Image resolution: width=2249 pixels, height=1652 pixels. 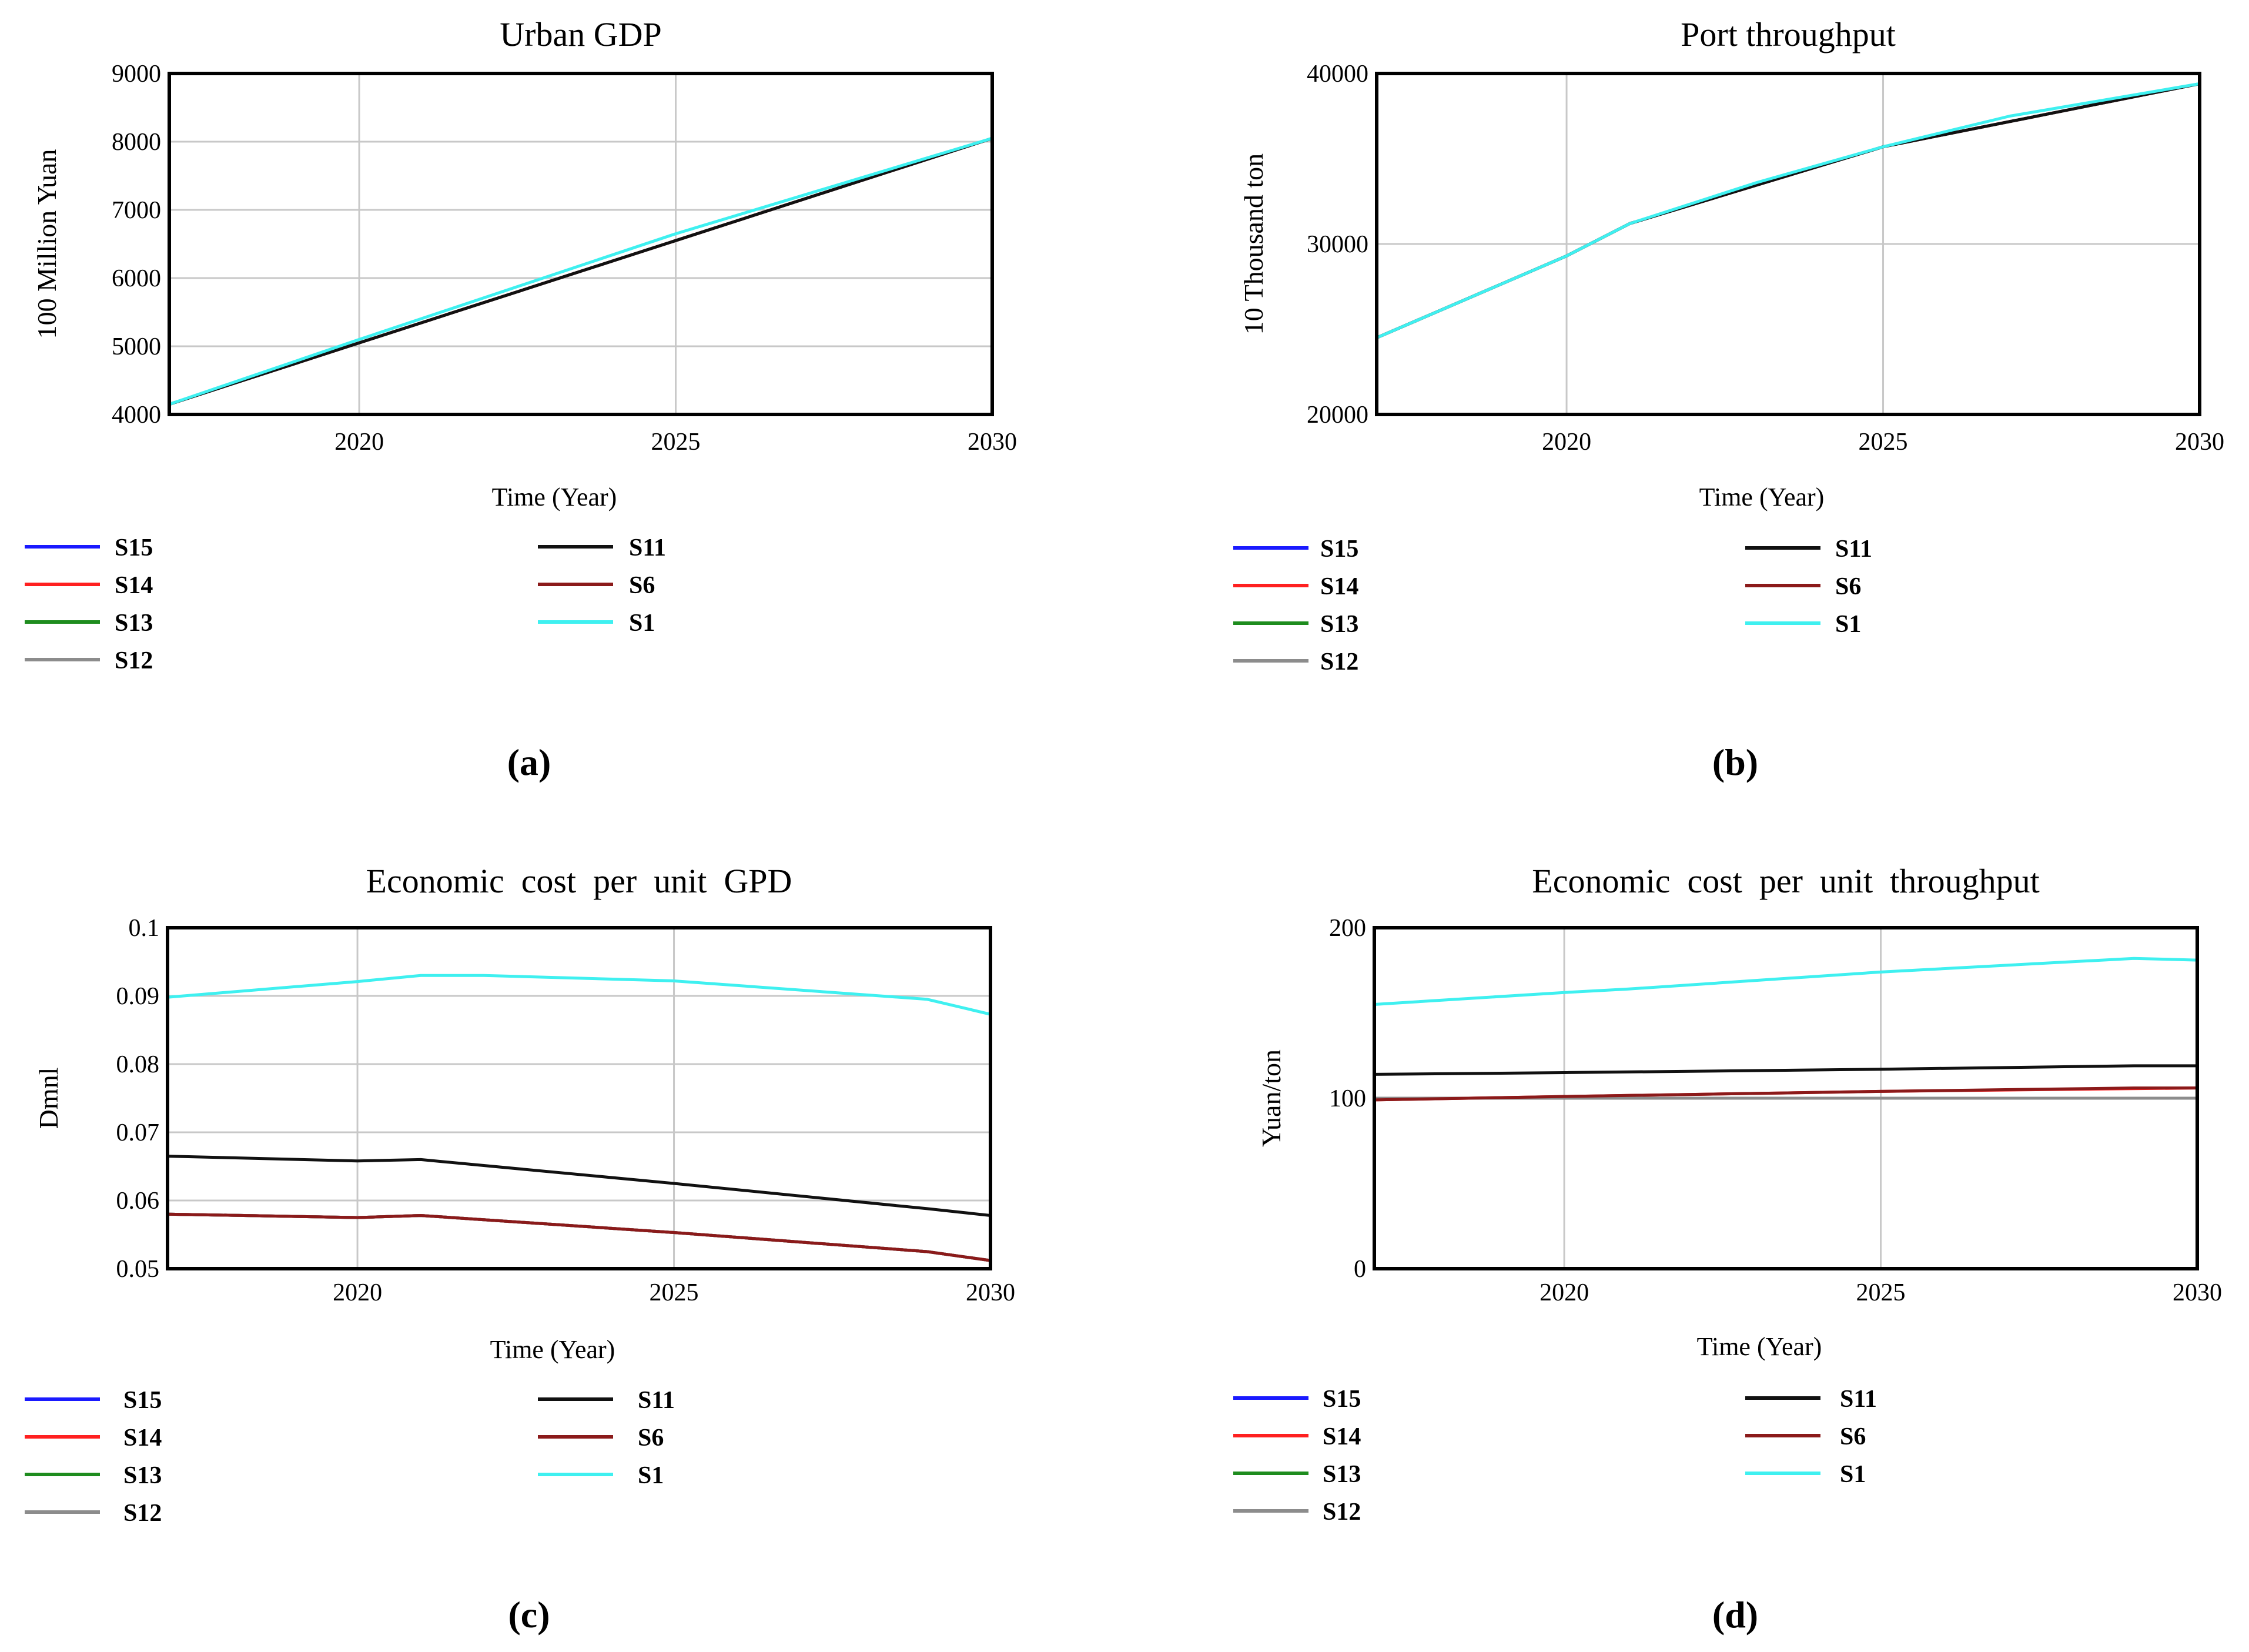 I want to click on y-tick-label: 6000, so click(x=137, y=279).